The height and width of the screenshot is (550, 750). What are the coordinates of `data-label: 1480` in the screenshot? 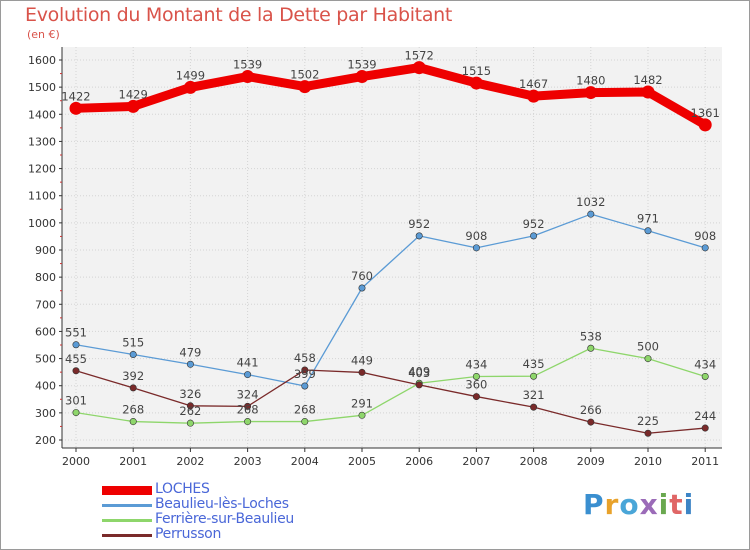 It's located at (590, 81).